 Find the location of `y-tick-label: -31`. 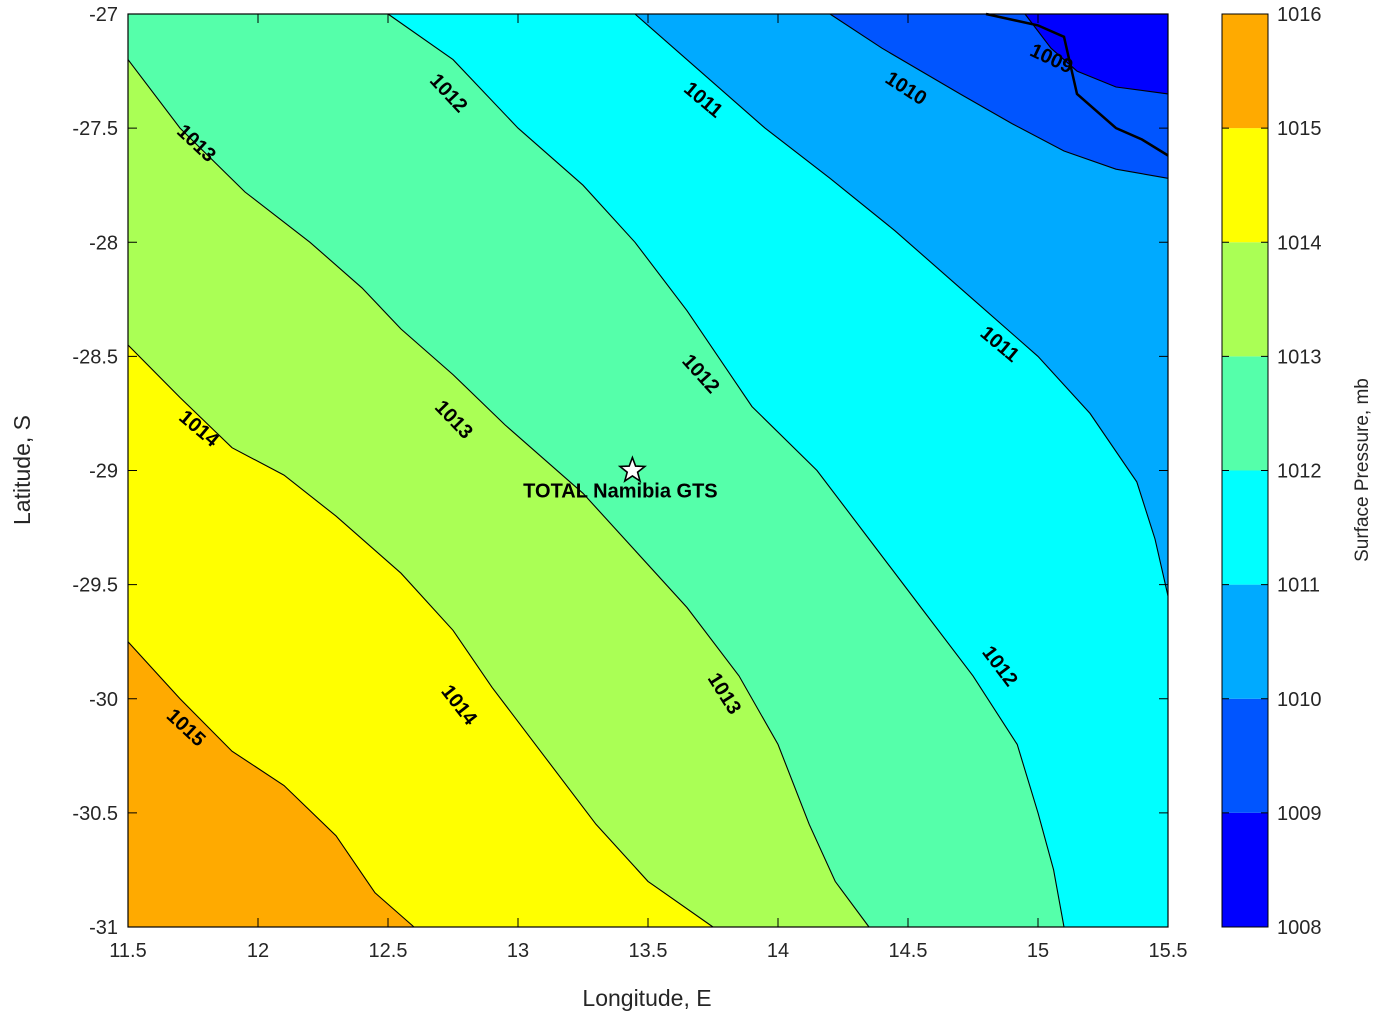

y-tick-label: -31 is located at coordinates (103, 928).